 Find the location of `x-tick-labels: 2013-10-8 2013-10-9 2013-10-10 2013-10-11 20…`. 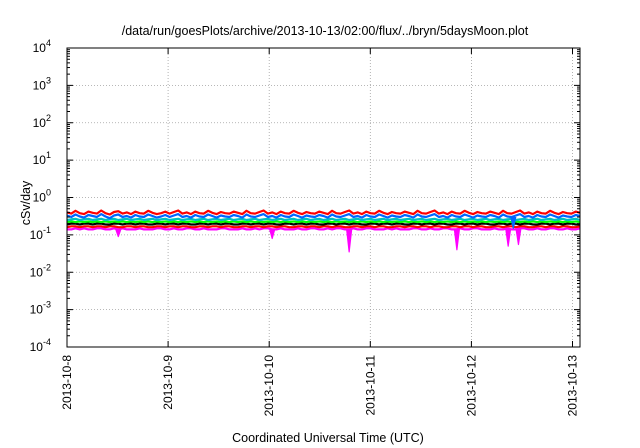

x-tick-labels: 2013-10-8 2013-10-9 2013-10-10 2013-10-11 20… is located at coordinates (320, 386).